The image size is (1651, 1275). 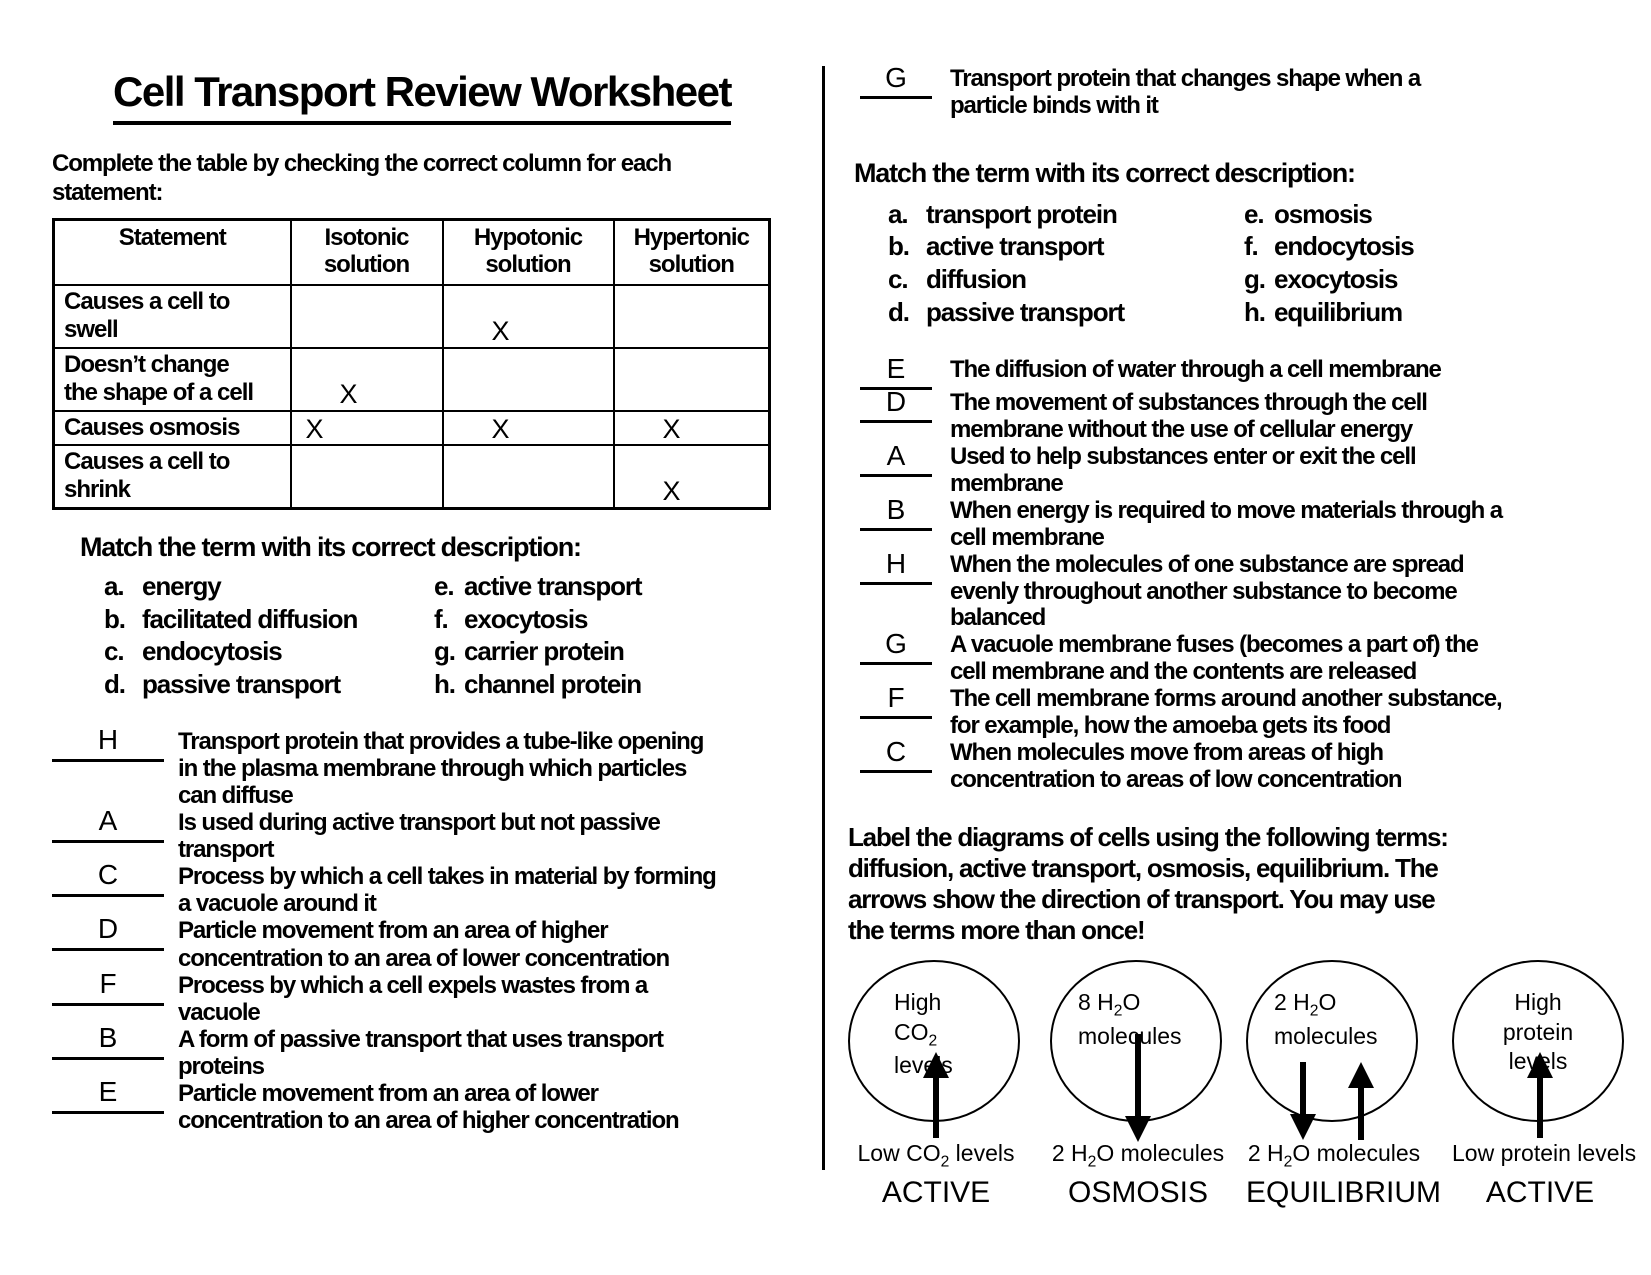 What do you see at coordinates (444, 585) in the screenshot?
I see `term-letter: e.` at bounding box center [444, 585].